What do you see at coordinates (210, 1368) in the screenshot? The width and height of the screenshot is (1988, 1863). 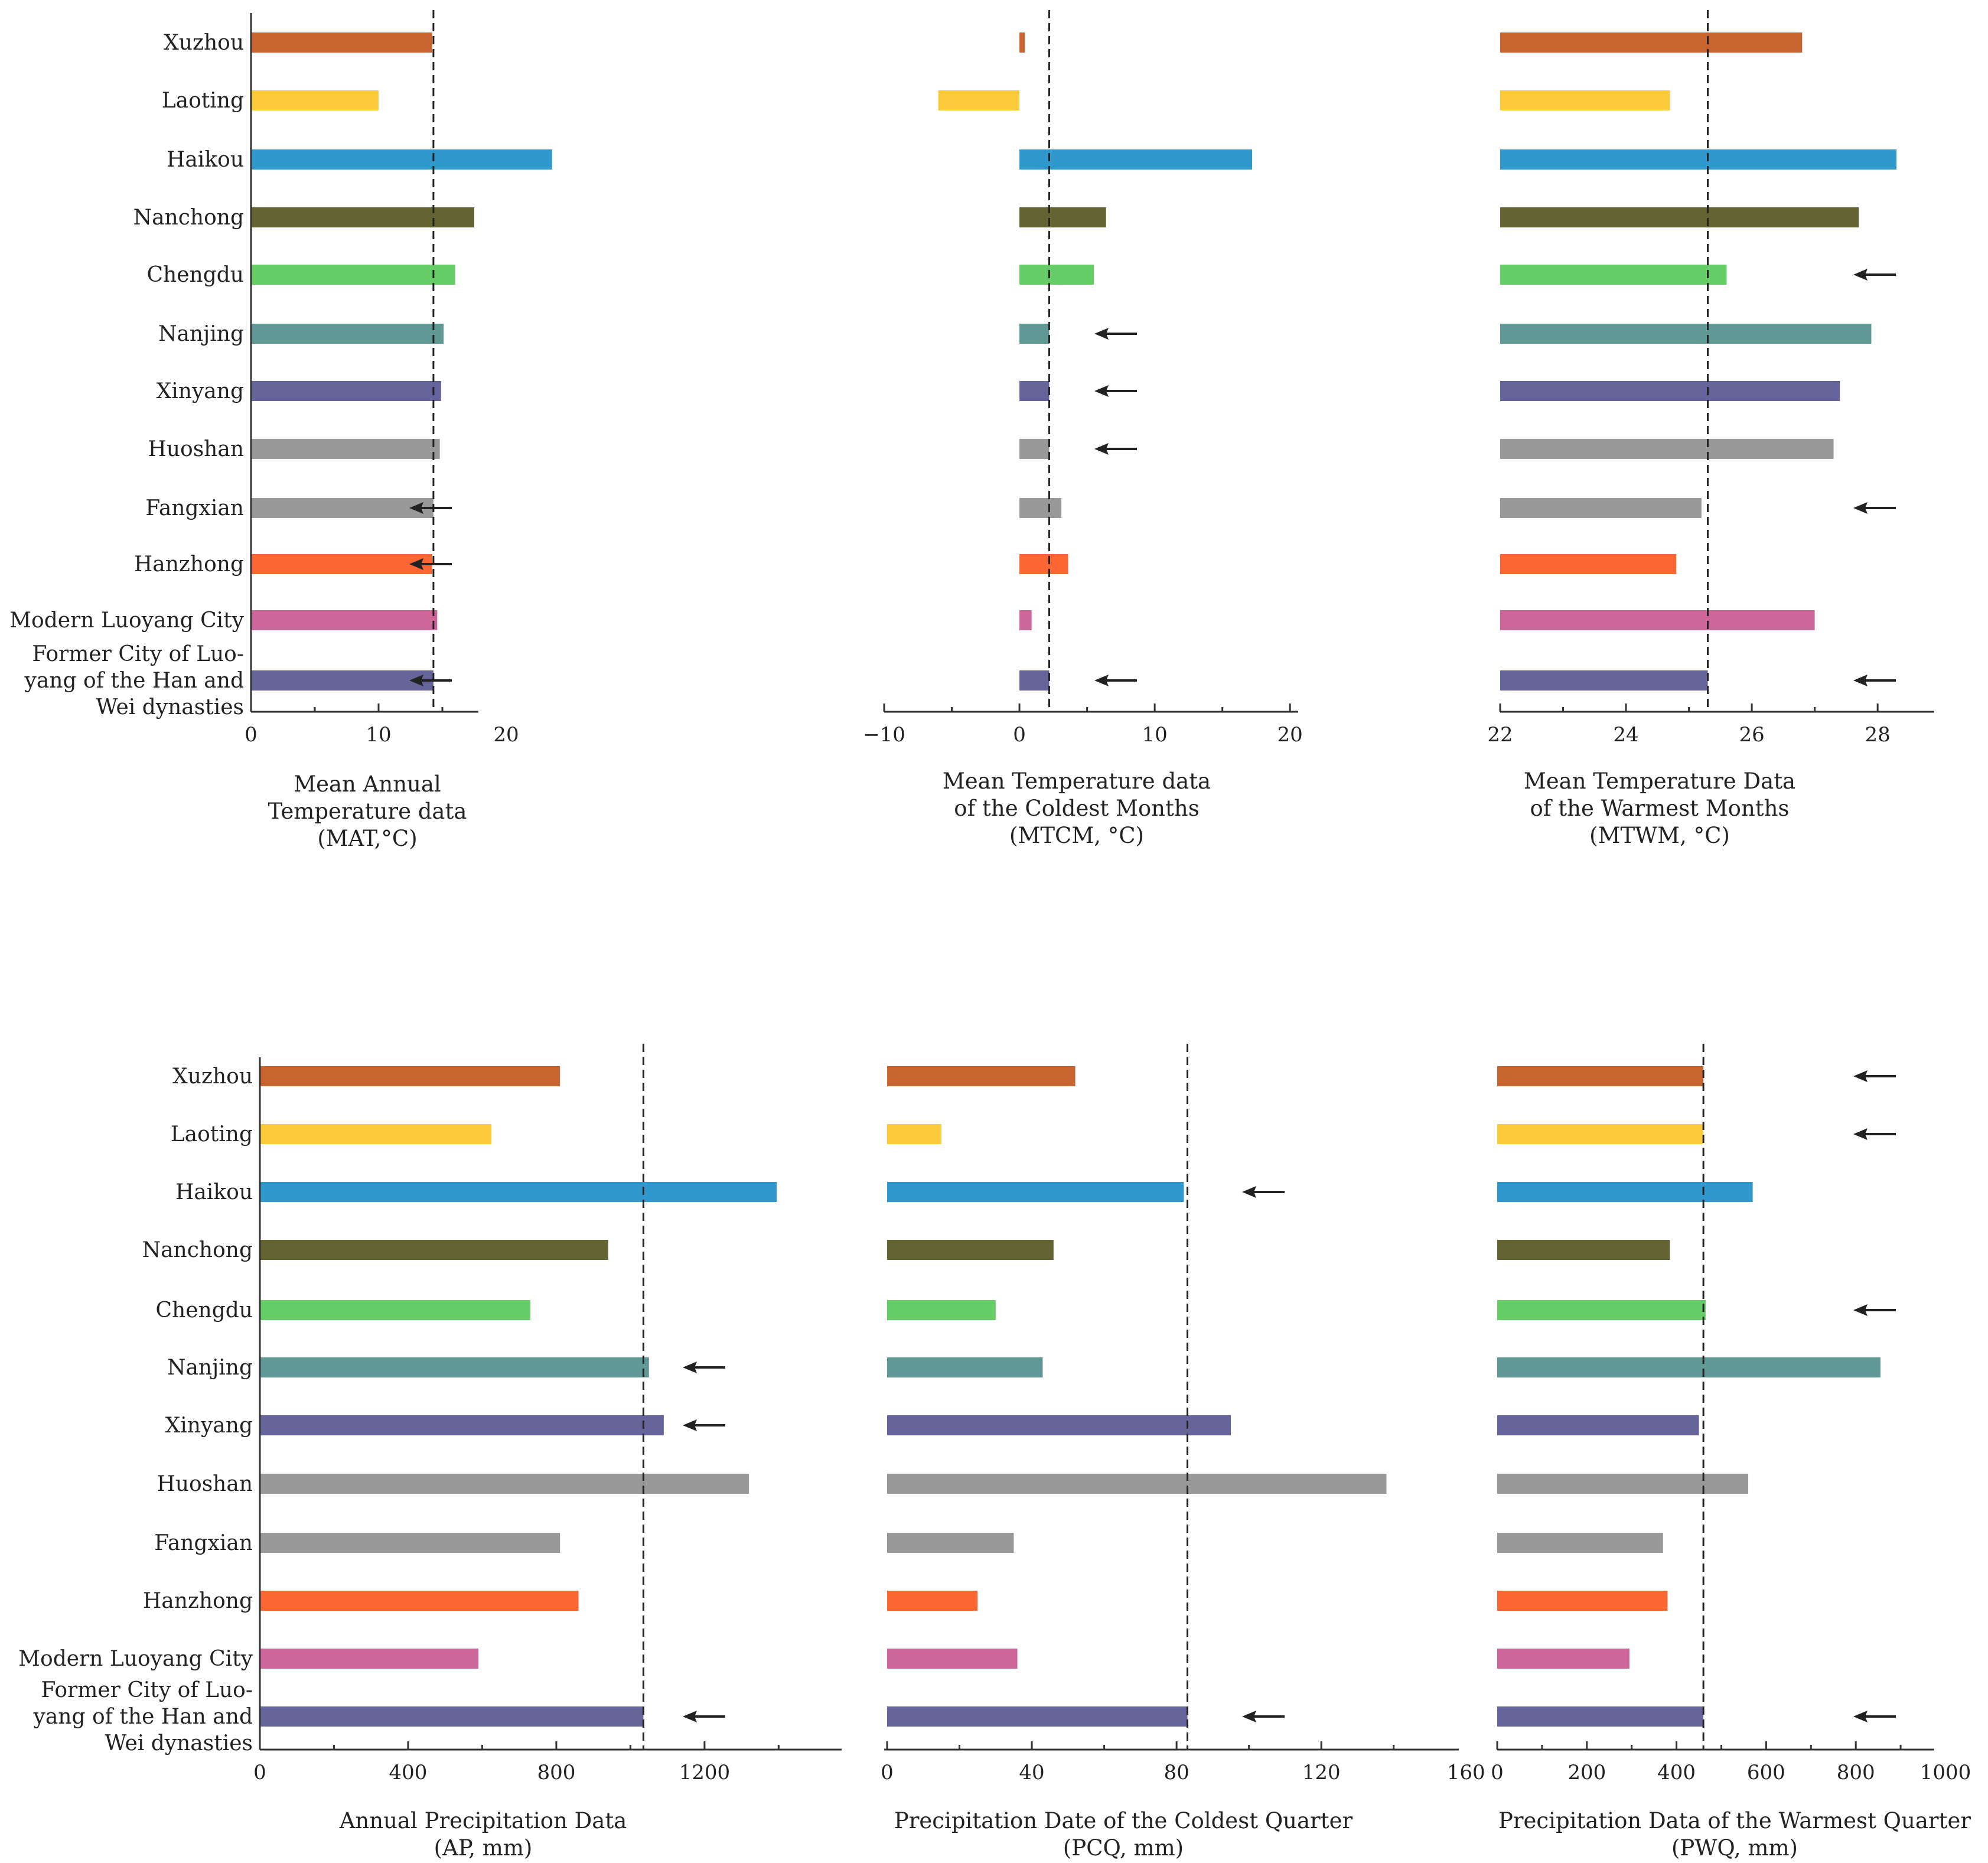 I see `category-label-5-line-0: Nanjing` at bounding box center [210, 1368].